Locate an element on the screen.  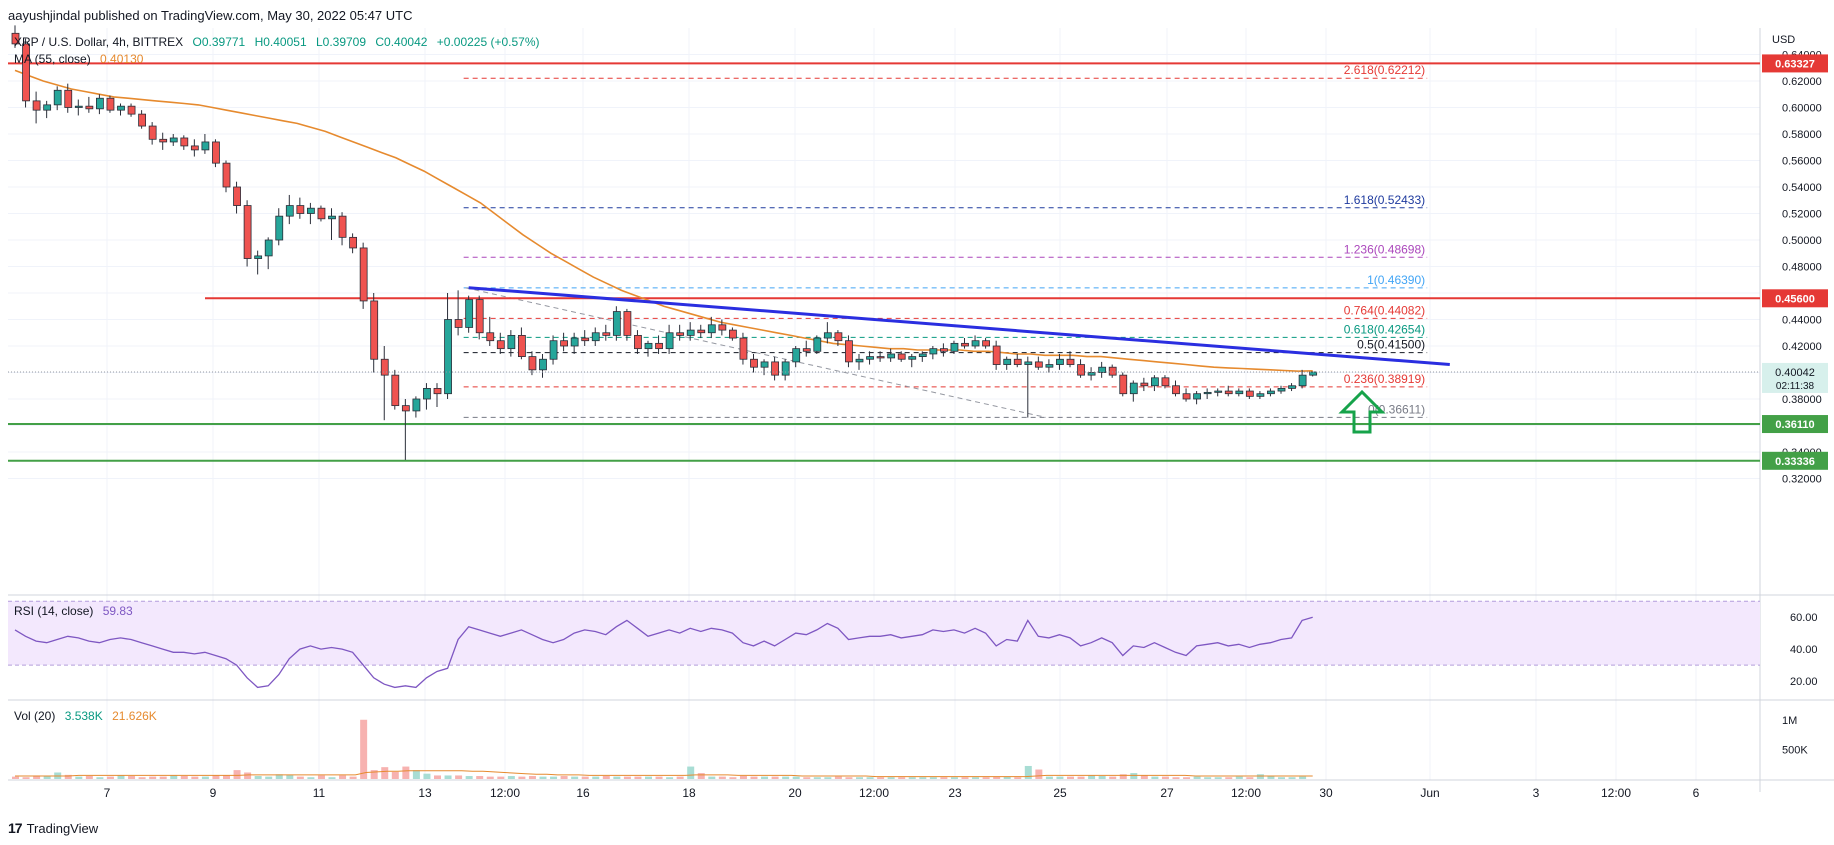
volume-tick-label: 500K is located at coordinates (1795, 750).